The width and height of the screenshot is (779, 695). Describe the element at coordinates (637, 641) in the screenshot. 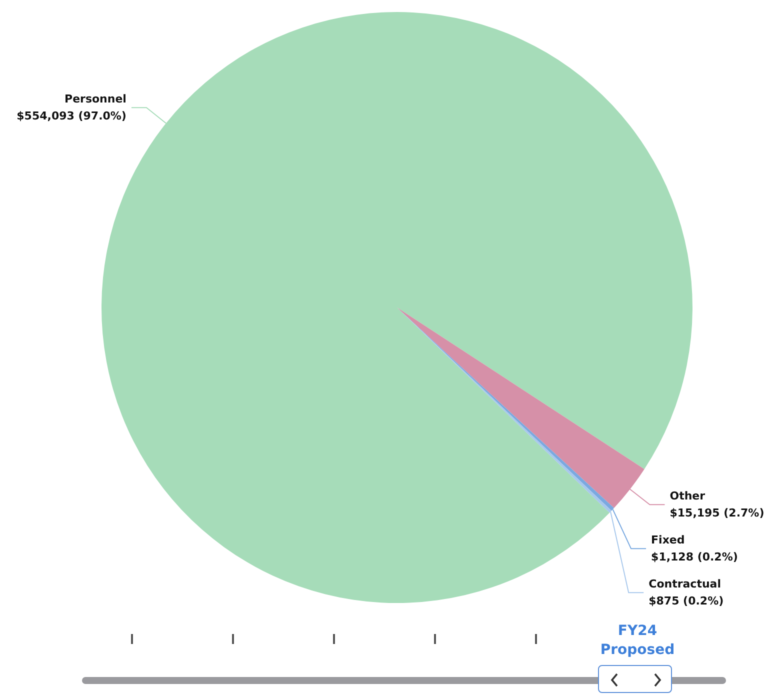

I see `text: FY24 Proposed` at that location.